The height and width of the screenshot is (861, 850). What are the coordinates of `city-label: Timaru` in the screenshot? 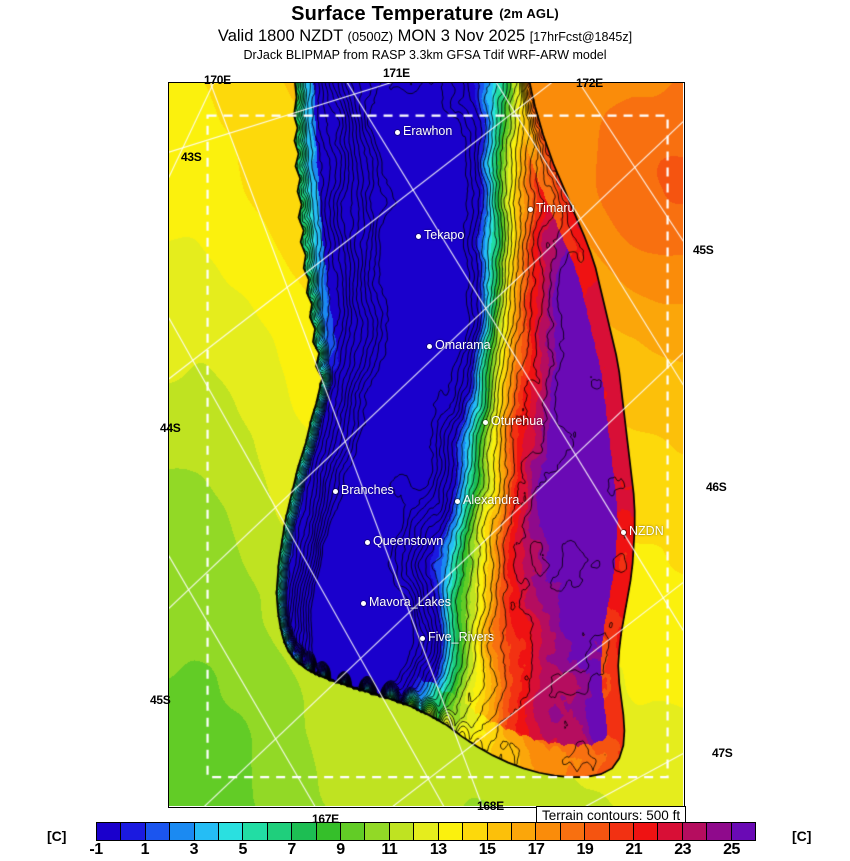 It's located at (555, 208).